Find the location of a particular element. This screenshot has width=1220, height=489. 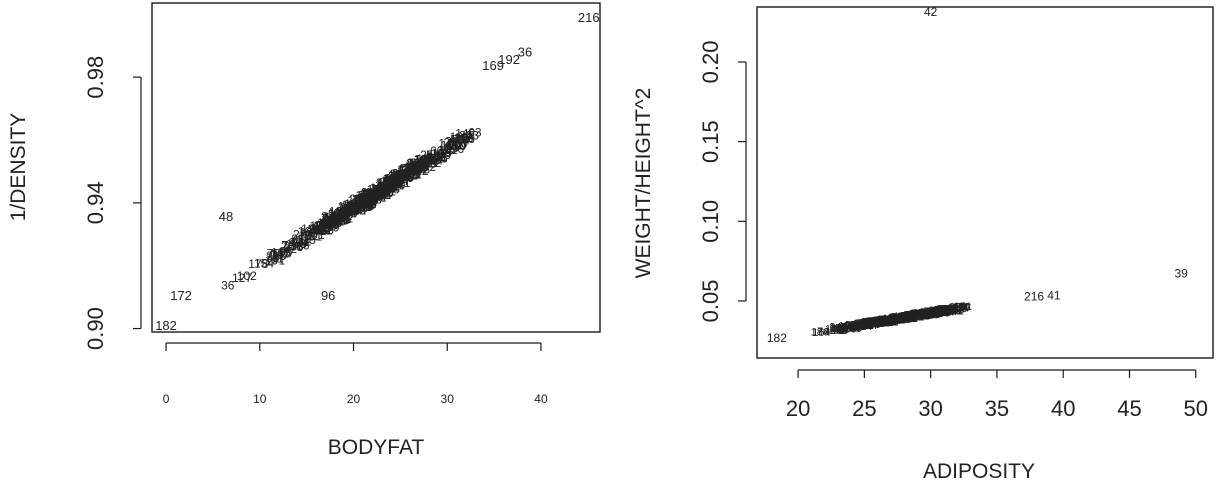

point-label: 23 is located at coordinates (849, 329).